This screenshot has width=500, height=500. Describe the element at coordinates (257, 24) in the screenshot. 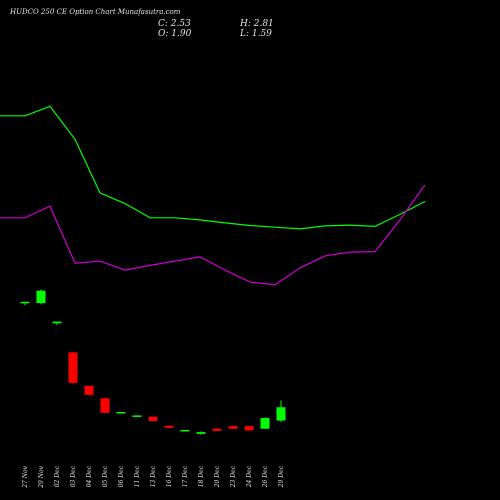

I see `high-value: H: 2.81` at that location.